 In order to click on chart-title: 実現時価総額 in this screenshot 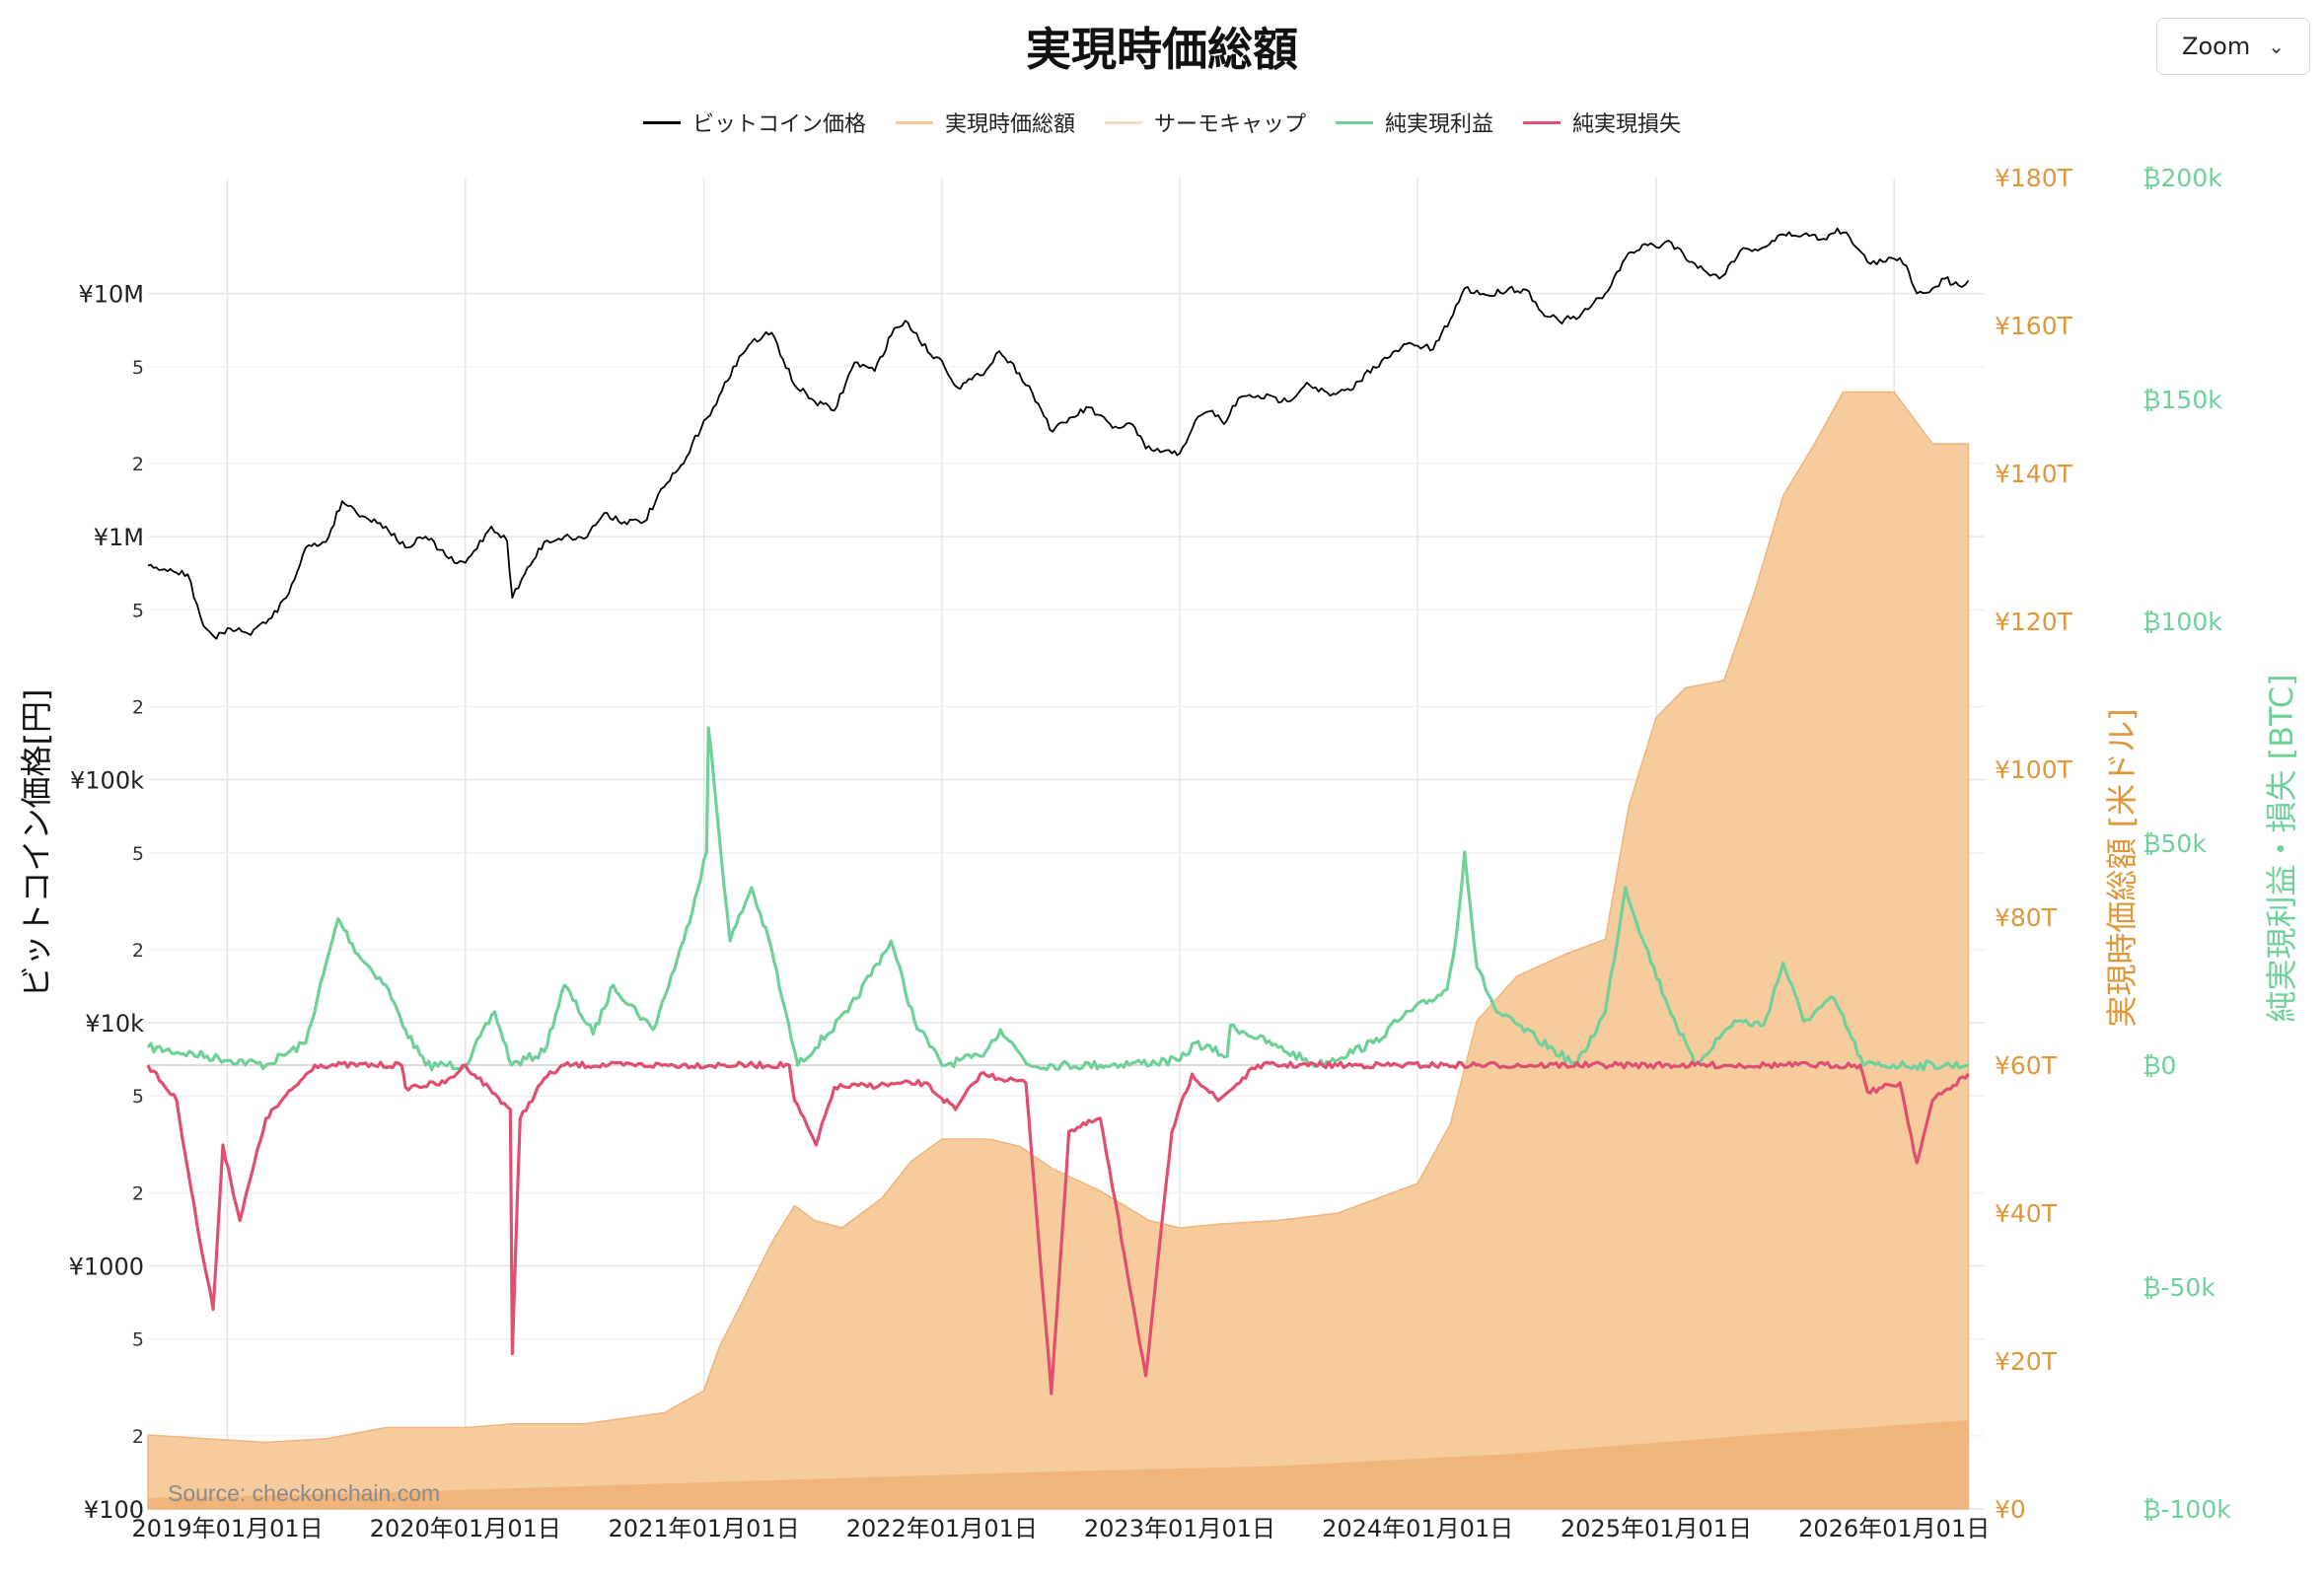, I will do `click(1162, 49)`.